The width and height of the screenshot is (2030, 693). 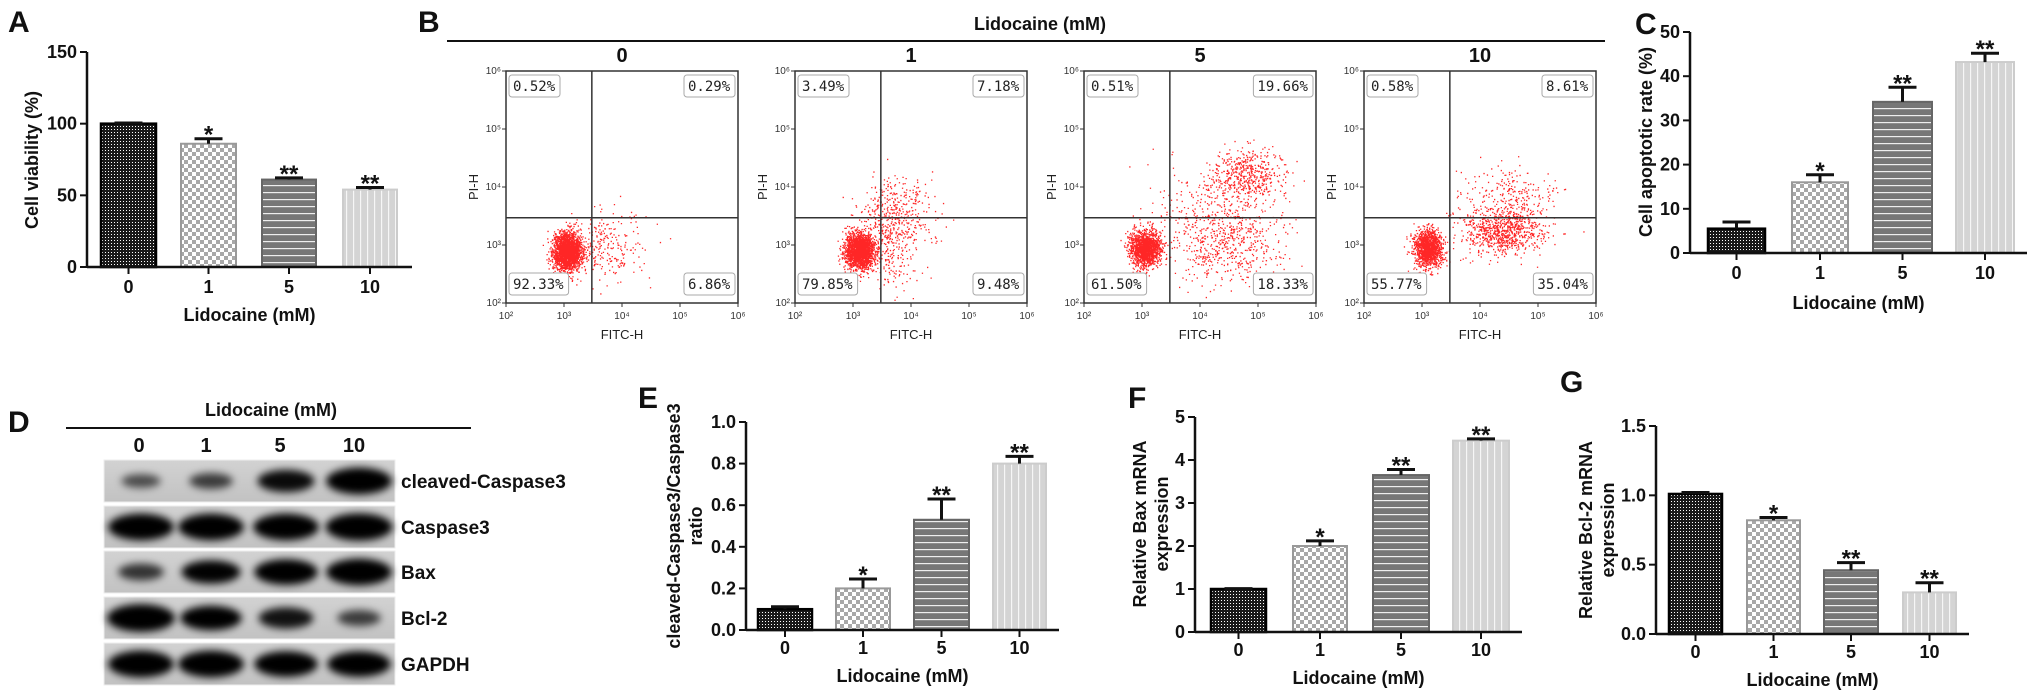 What do you see at coordinates (1180, 632) in the screenshot?
I see `y-tick-label: 0` at bounding box center [1180, 632].